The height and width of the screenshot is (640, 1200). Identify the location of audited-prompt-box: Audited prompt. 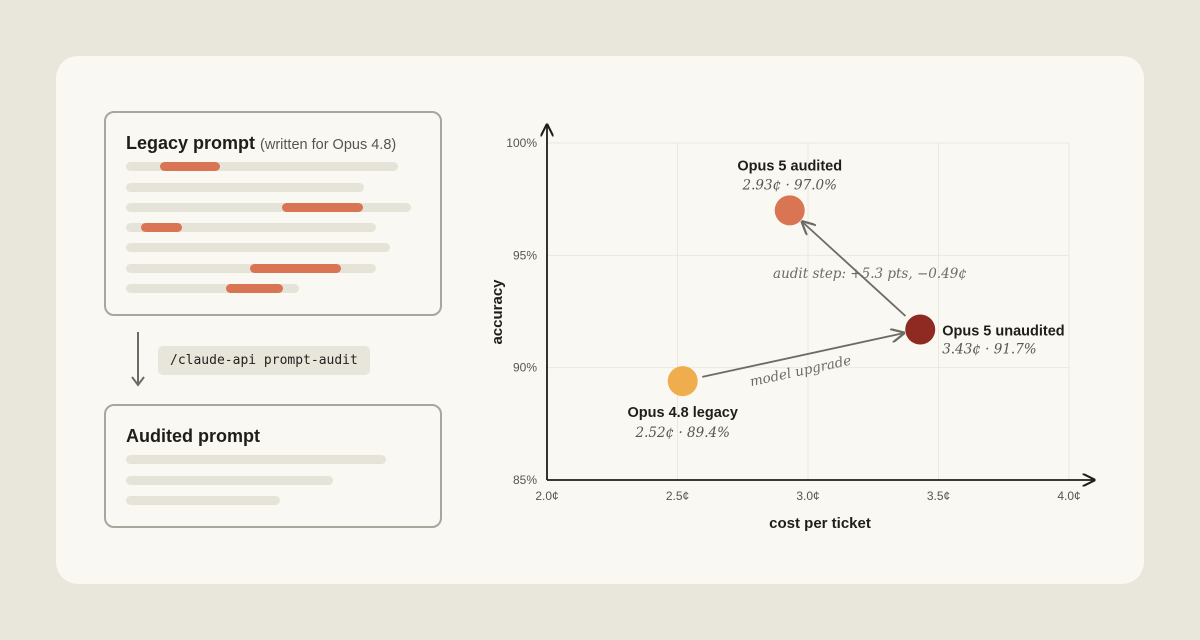
(273, 466).